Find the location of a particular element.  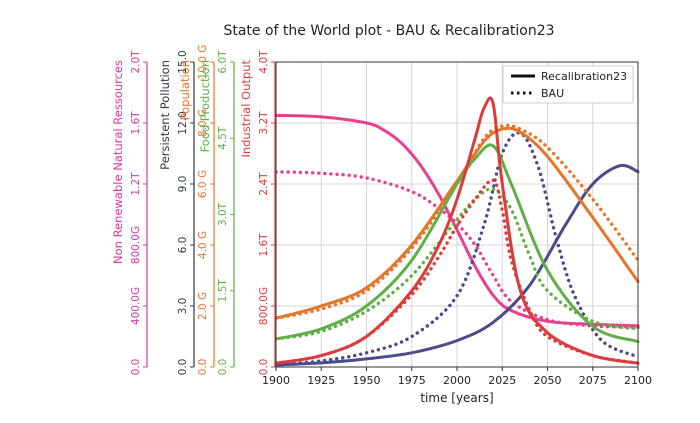

x-tick-label: 2075 is located at coordinates (593, 380).